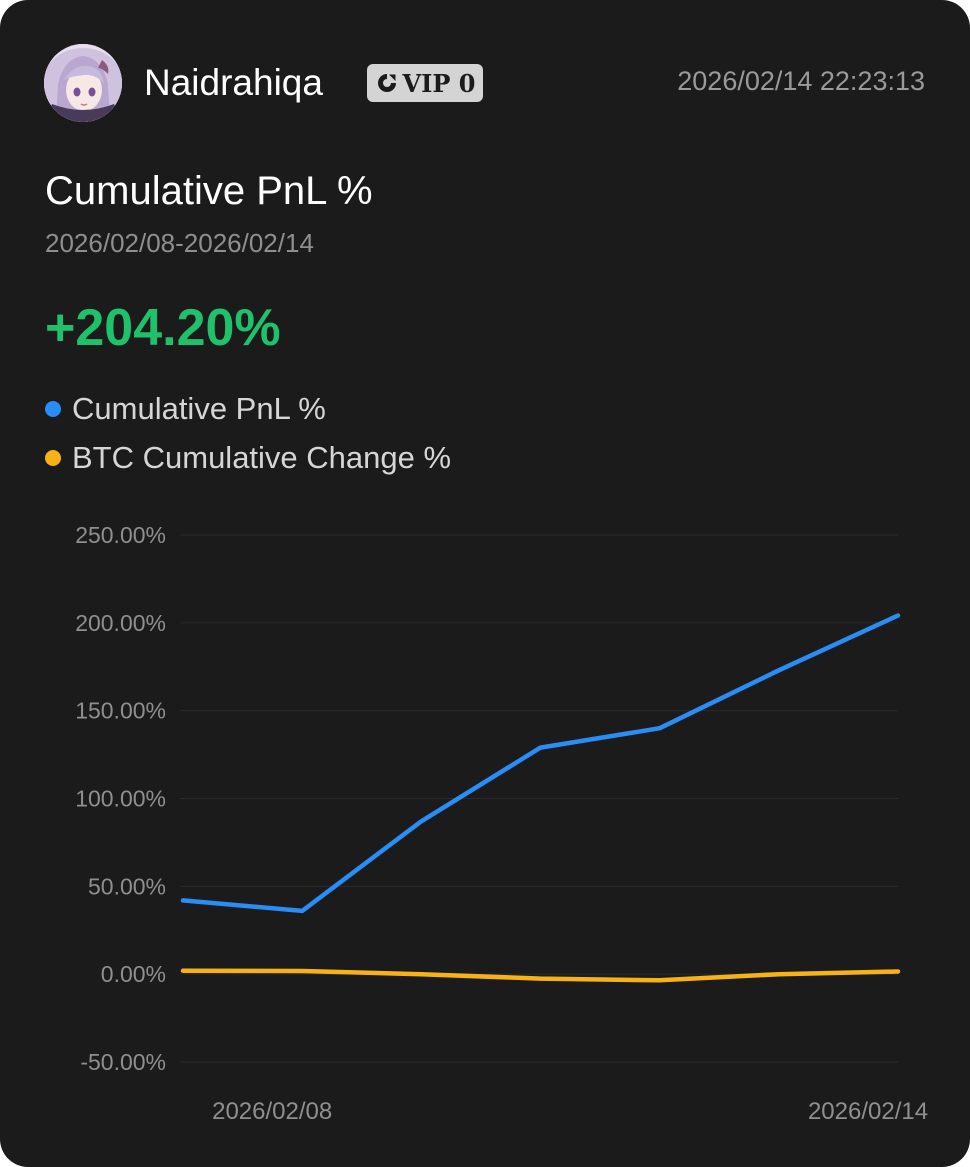 The height and width of the screenshot is (1167, 970). What do you see at coordinates (120, 535) in the screenshot?
I see `y-tick-label: 250.00%` at bounding box center [120, 535].